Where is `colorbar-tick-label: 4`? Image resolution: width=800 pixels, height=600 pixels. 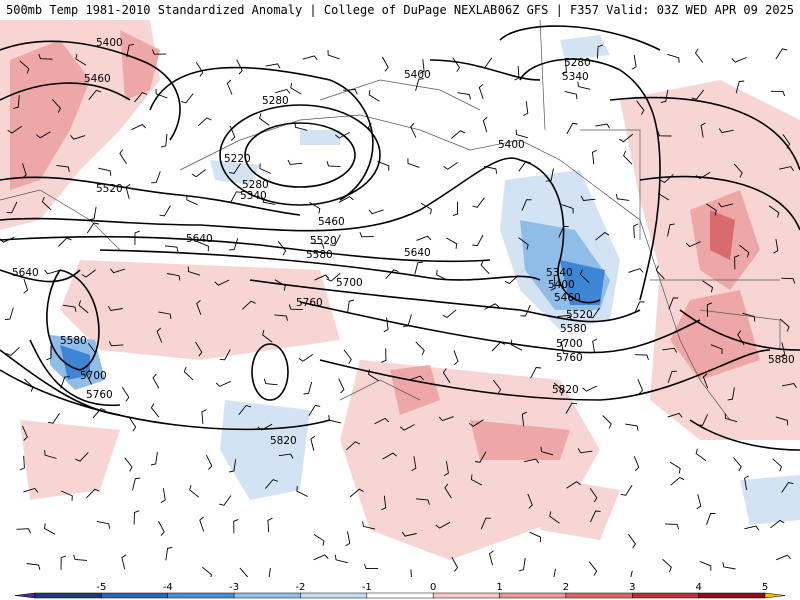
colorbar-tick-label: 4 is located at coordinates (698, 587).